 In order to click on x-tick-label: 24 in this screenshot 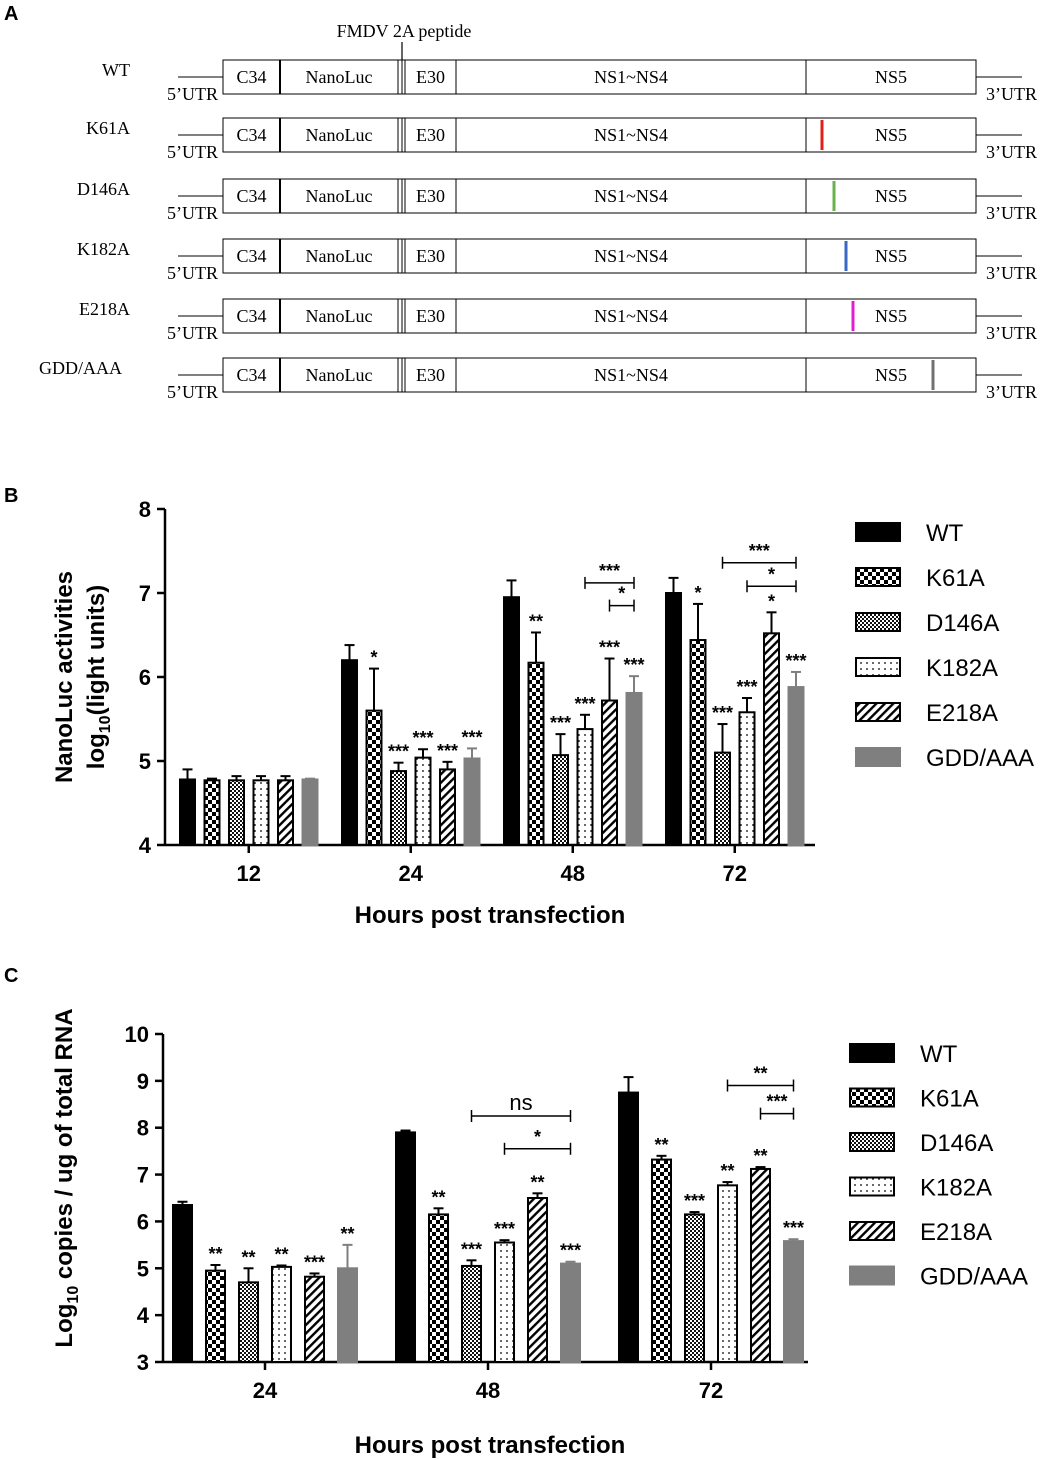, I will do `click(411, 873)`.